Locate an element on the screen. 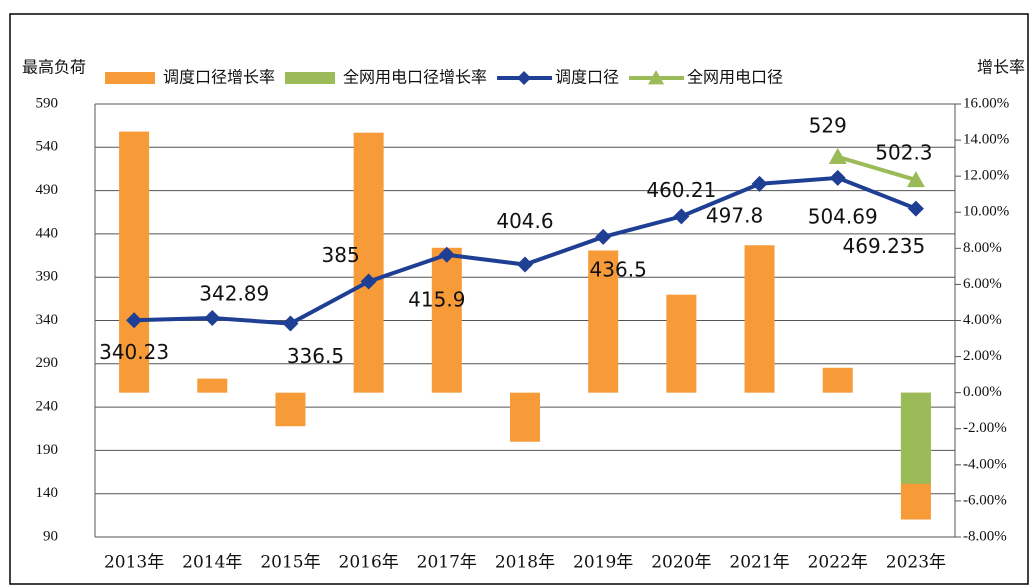 This screenshot has width=1035, height=586. data-label: 404.6 is located at coordinates (524, 221).